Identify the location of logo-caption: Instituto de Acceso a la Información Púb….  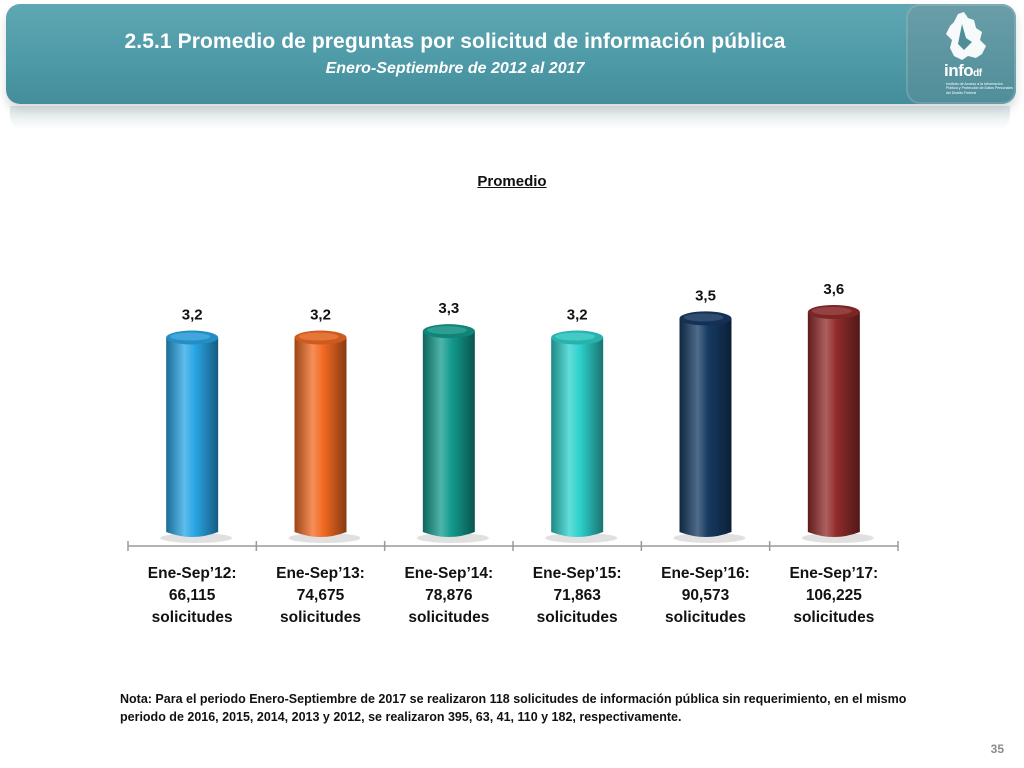
(979, 88).